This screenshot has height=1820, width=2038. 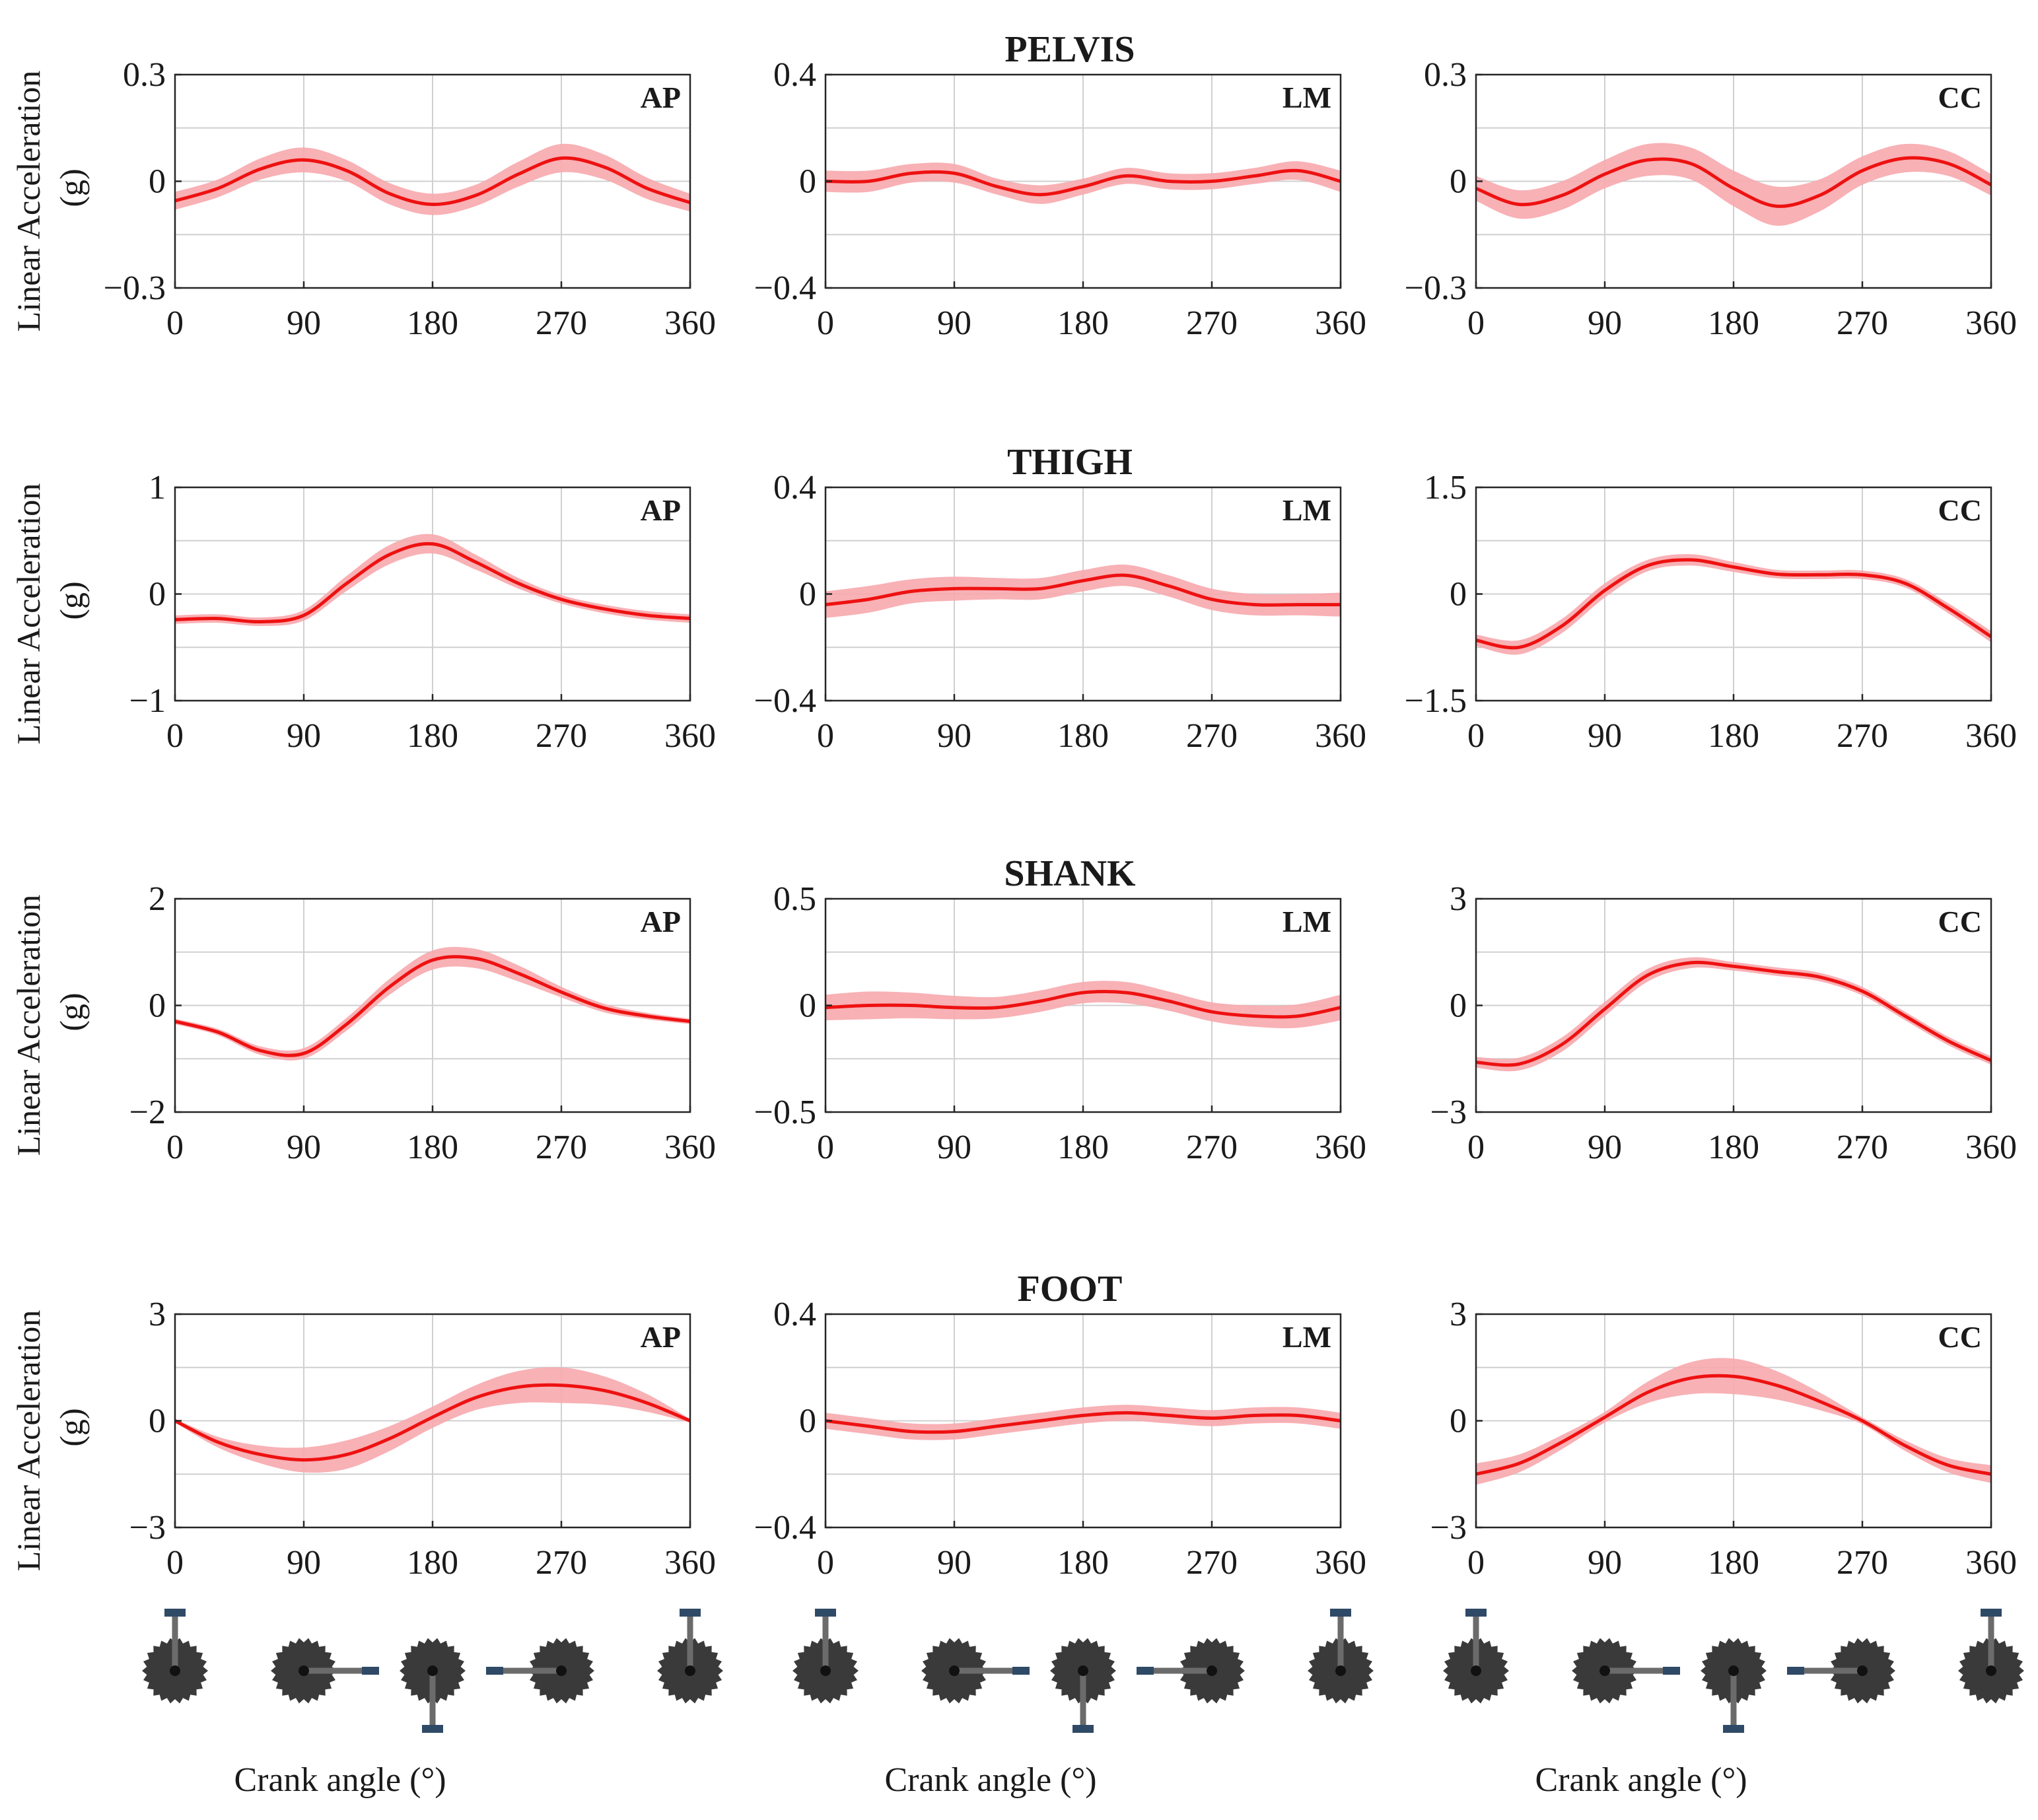 What do you see at coordinates (147, 1112) in the screenshot?
I see `y-tick-label: −2` at bounding box center [147, 1112].